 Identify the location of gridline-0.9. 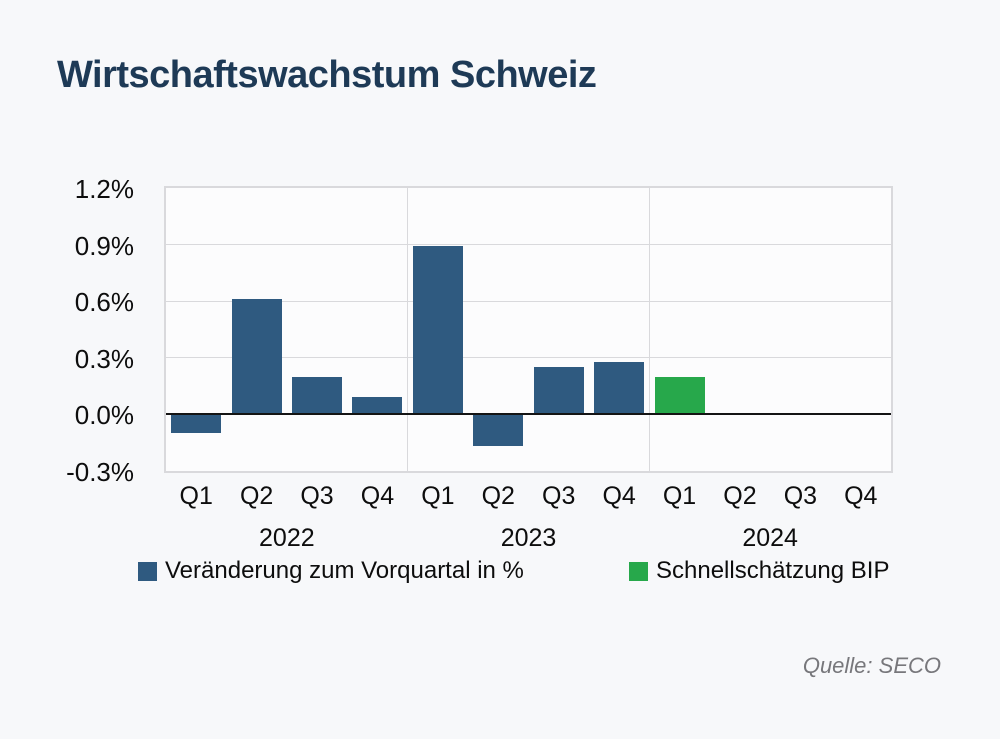
(528, 245).